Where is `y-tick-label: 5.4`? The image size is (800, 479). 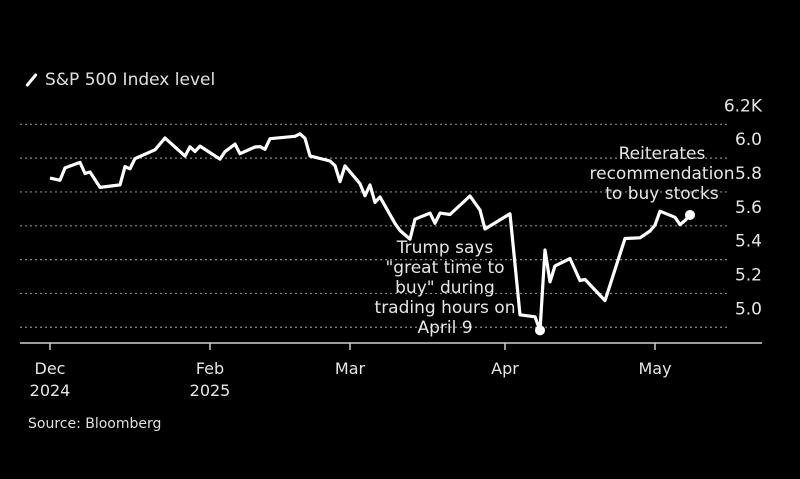 y-tick-label: 5.4 is located at coordinates (748, 242).